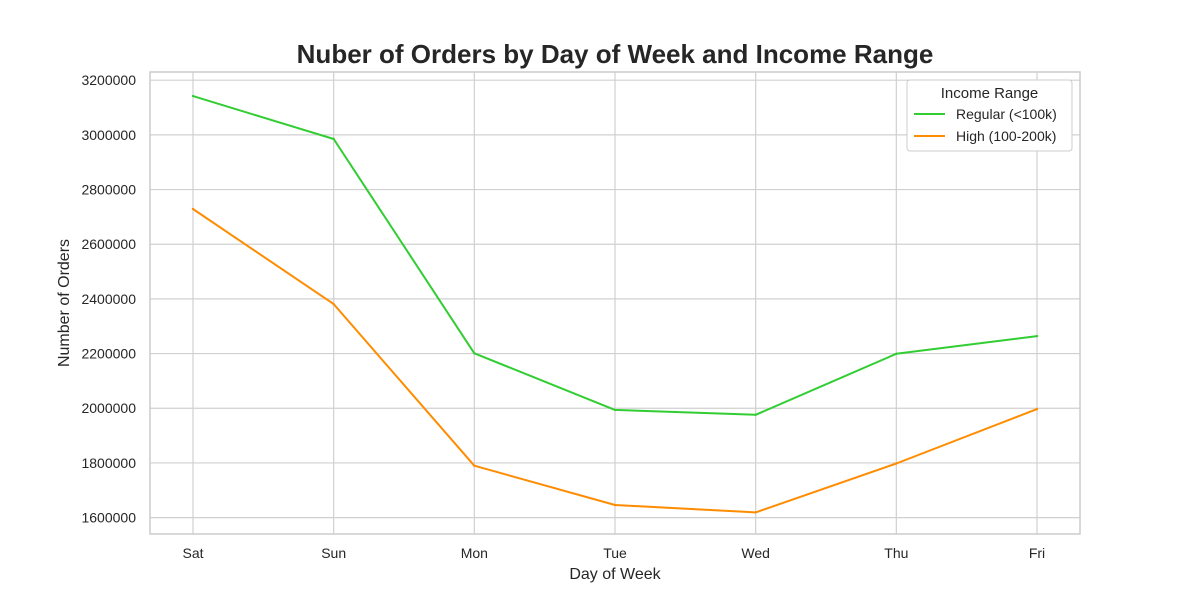  I want to click on x-tick-label: Thu, so click(896, 553).